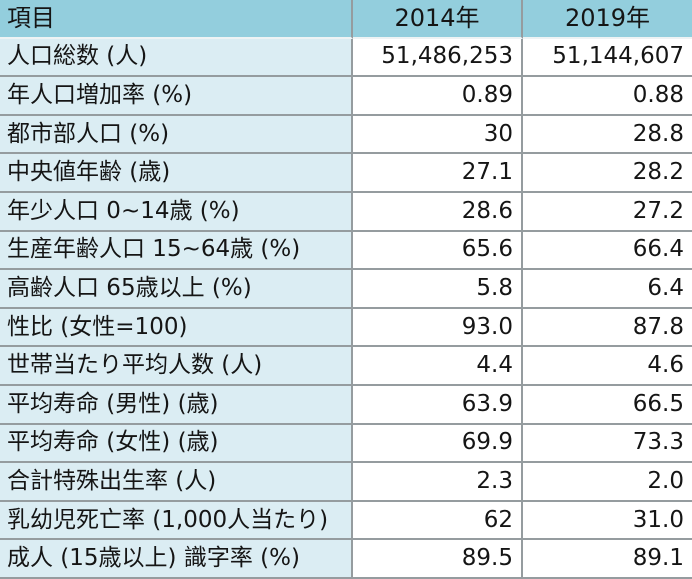 Image resolution: width=692 pixels, height=579 pixels. I want to click on row-label: 乳幼児死亡率 (1,000人当たり), so click(176, 521).